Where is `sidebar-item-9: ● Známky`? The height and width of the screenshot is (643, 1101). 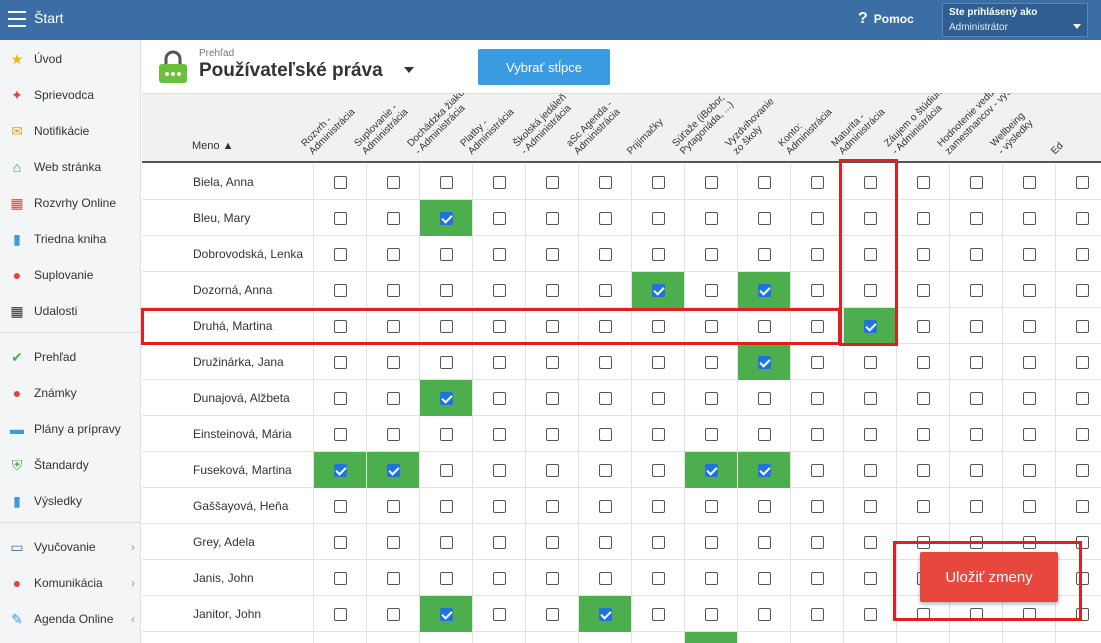 sidebar-item-9: ● Známky is located at coordinates (70, 393).